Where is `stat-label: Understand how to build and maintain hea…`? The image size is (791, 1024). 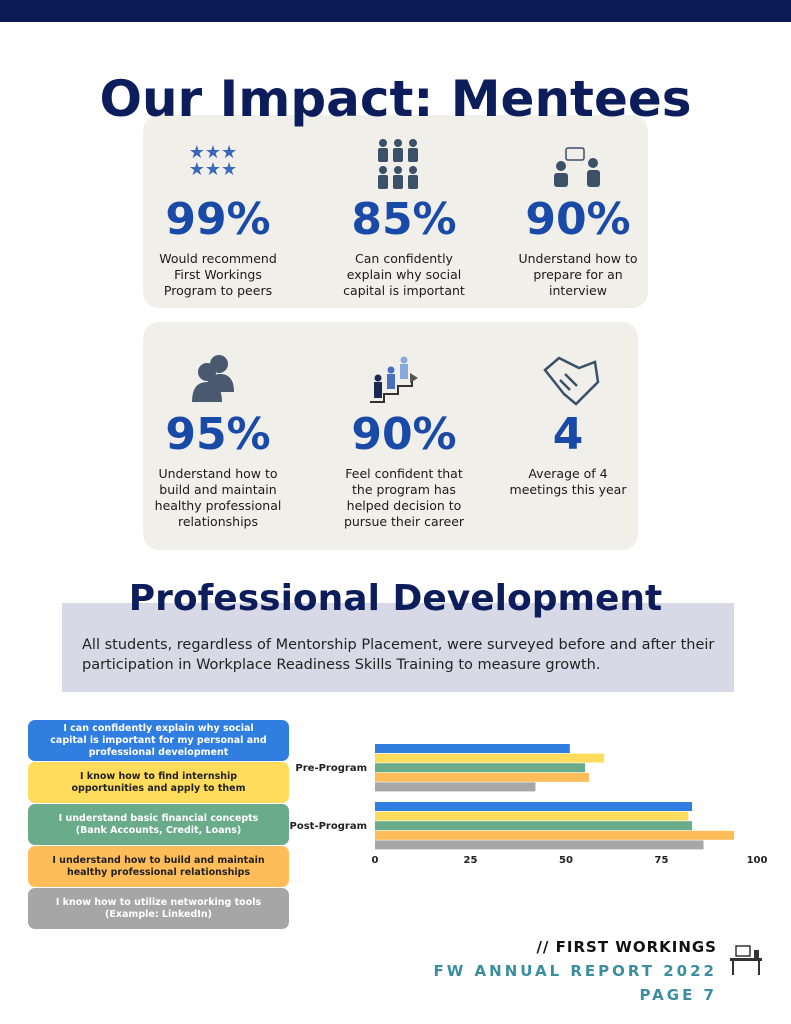 stat-label: Understand how to build and maintain hea… is located at coordinates (218, 497).